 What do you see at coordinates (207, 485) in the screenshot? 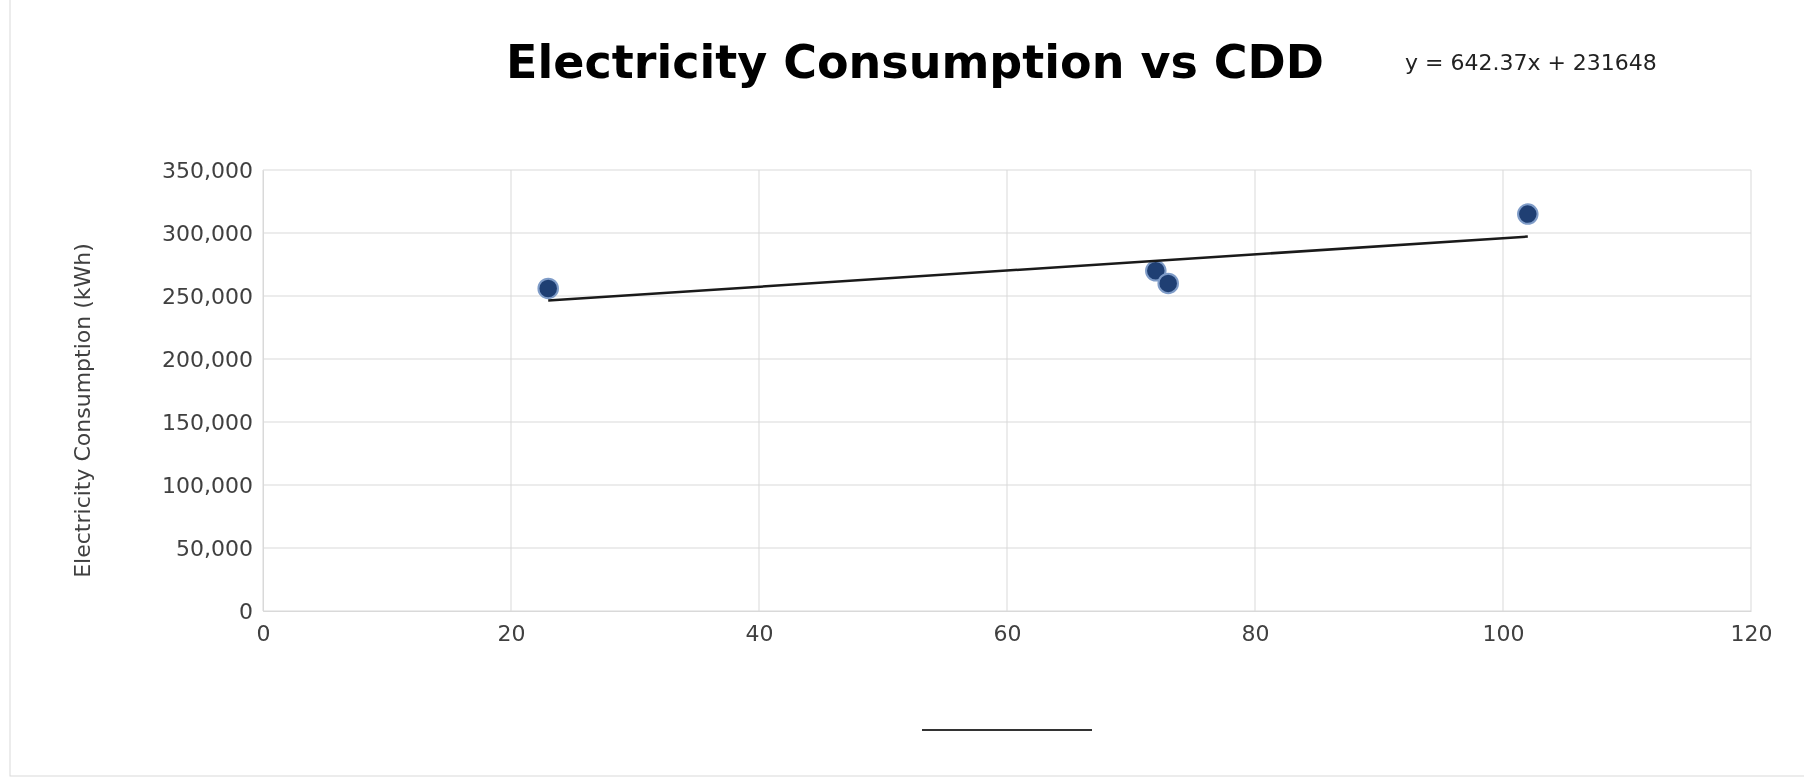
I see `y-tick-label: 100,000` at bounding box center [207, 485].